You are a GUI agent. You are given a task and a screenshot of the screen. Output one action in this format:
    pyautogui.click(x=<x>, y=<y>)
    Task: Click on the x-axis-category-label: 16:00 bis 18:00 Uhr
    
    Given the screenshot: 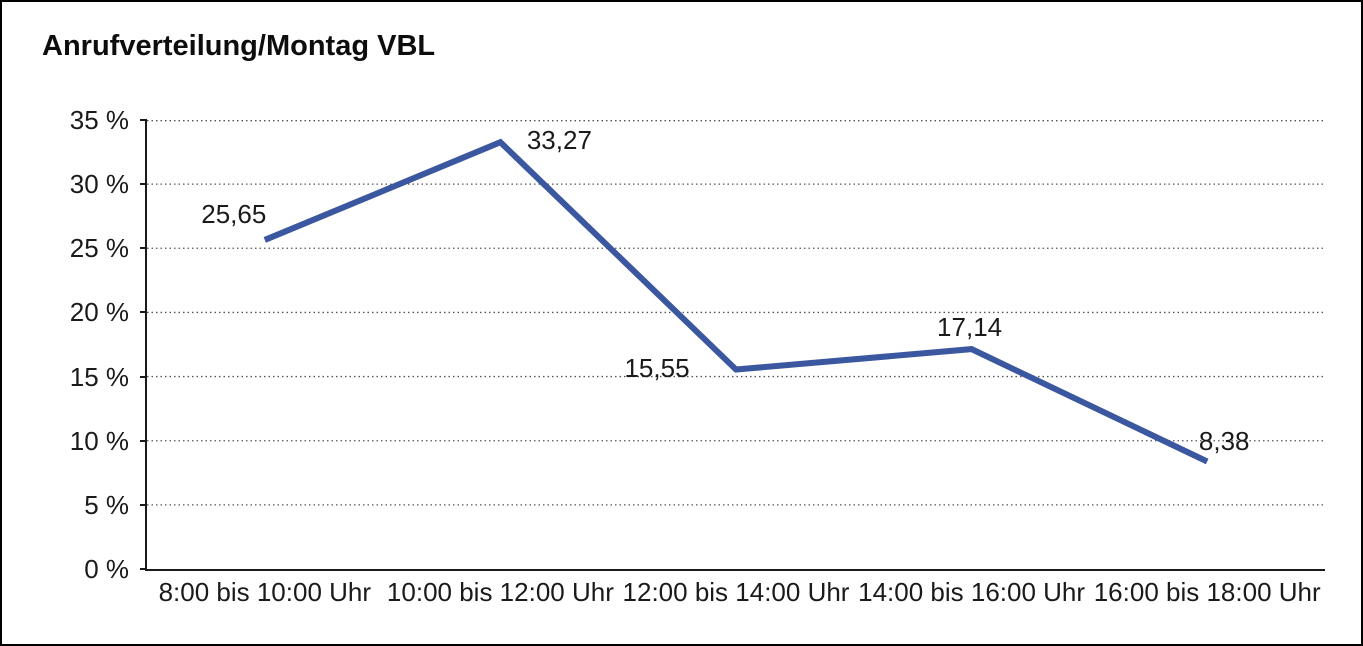 What is the action you would take?
    pyautogui.click(x=1207, y=592)
    